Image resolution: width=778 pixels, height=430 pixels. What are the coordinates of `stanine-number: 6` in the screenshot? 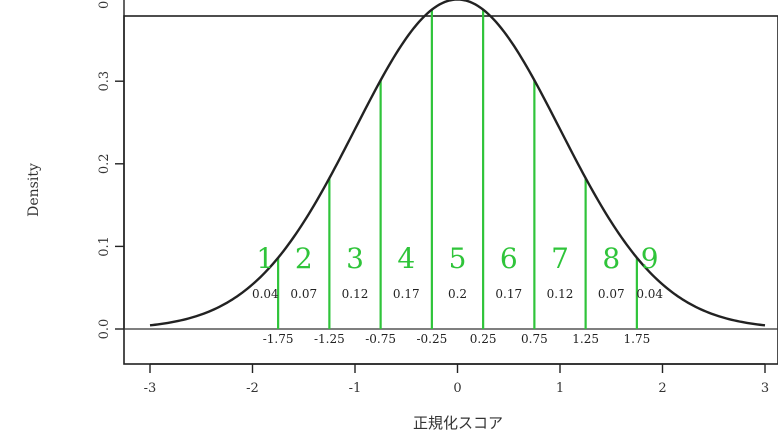 It's located at (509, 258).